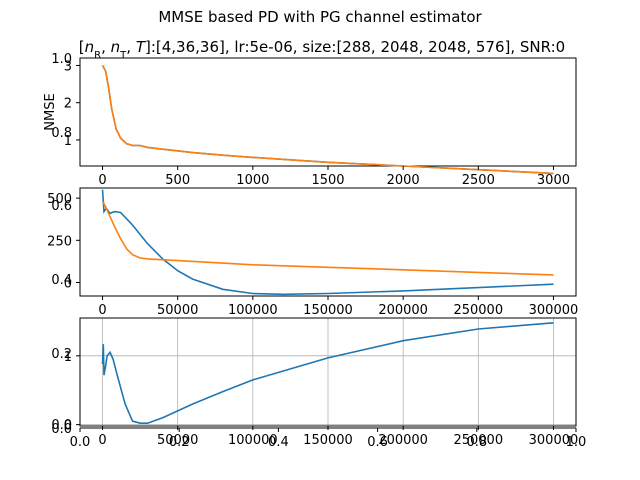  I want to click on middle-x-tick-label: 300000, so click(554, 310).